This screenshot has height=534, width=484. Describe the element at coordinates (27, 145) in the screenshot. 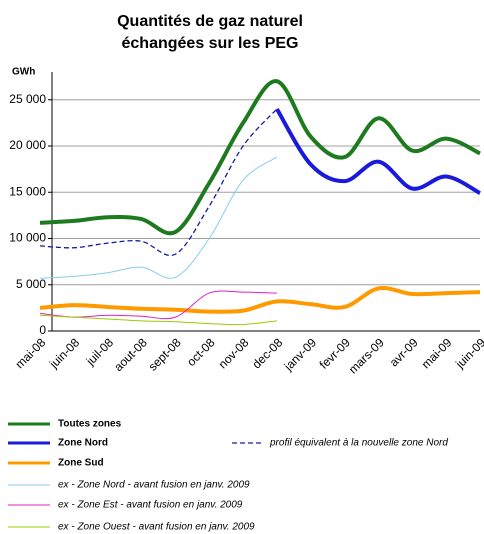

I see `y-tick-label: 20 000` at that location.